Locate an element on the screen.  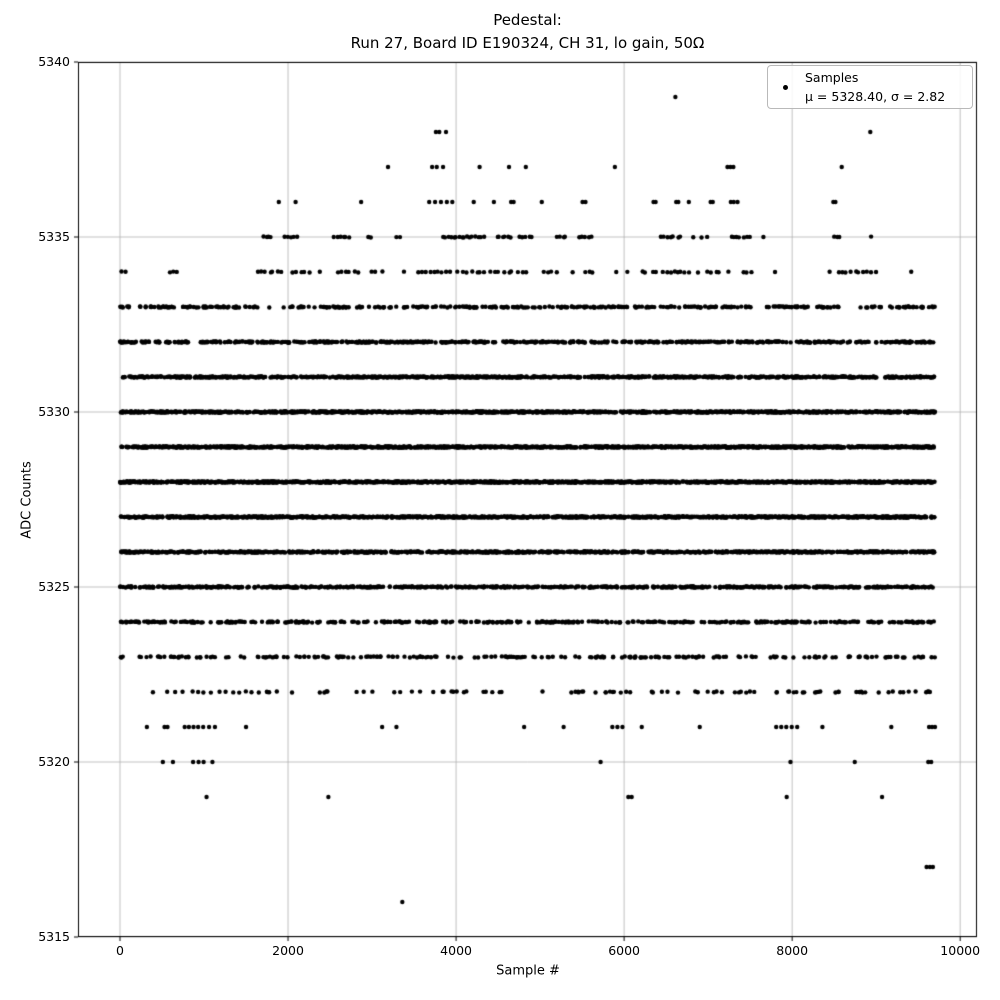
legend-label-samples: Samples is located at coordinates (832, 77).